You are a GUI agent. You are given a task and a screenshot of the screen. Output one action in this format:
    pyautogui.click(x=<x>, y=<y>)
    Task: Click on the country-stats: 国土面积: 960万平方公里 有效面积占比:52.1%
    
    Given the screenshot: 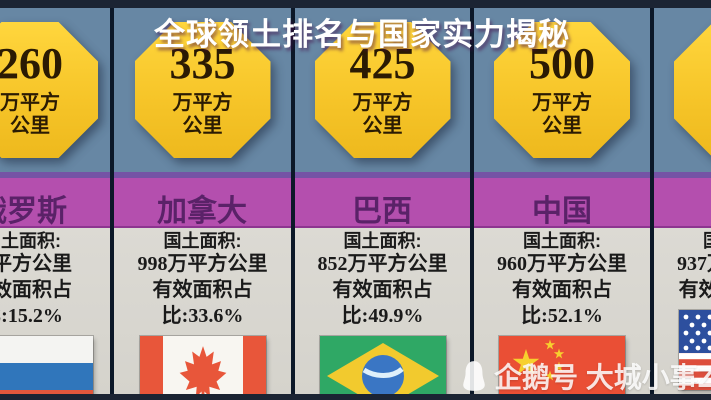 What is the action you would take?
    pyautogui.click(x=562, y=315)
    